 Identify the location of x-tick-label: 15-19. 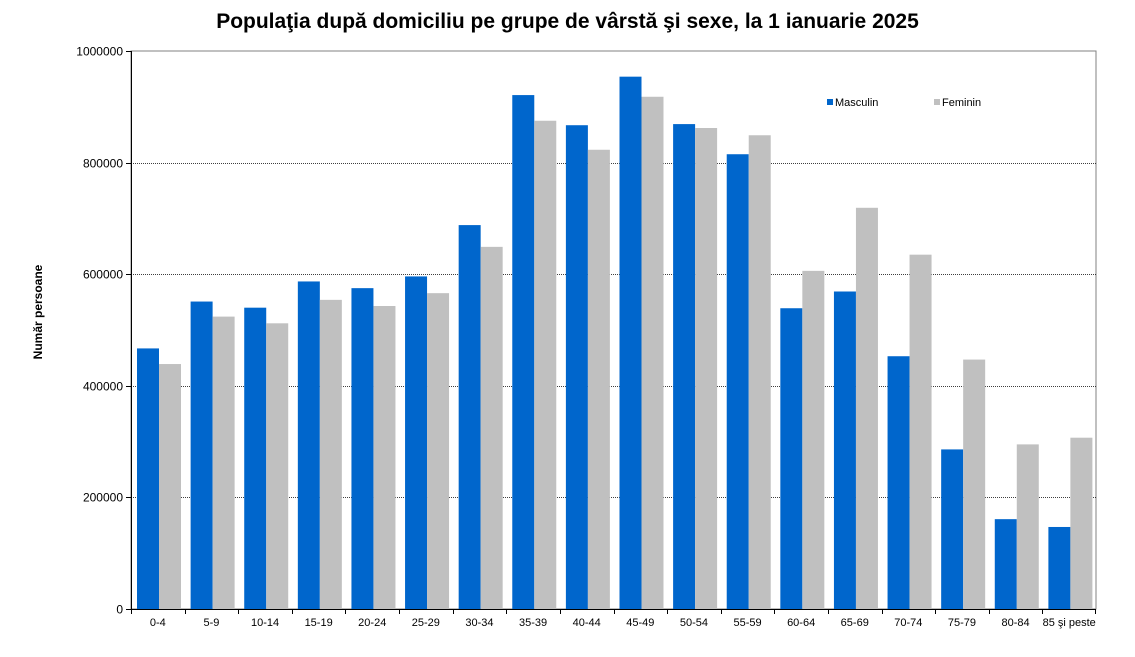
(319, 623).